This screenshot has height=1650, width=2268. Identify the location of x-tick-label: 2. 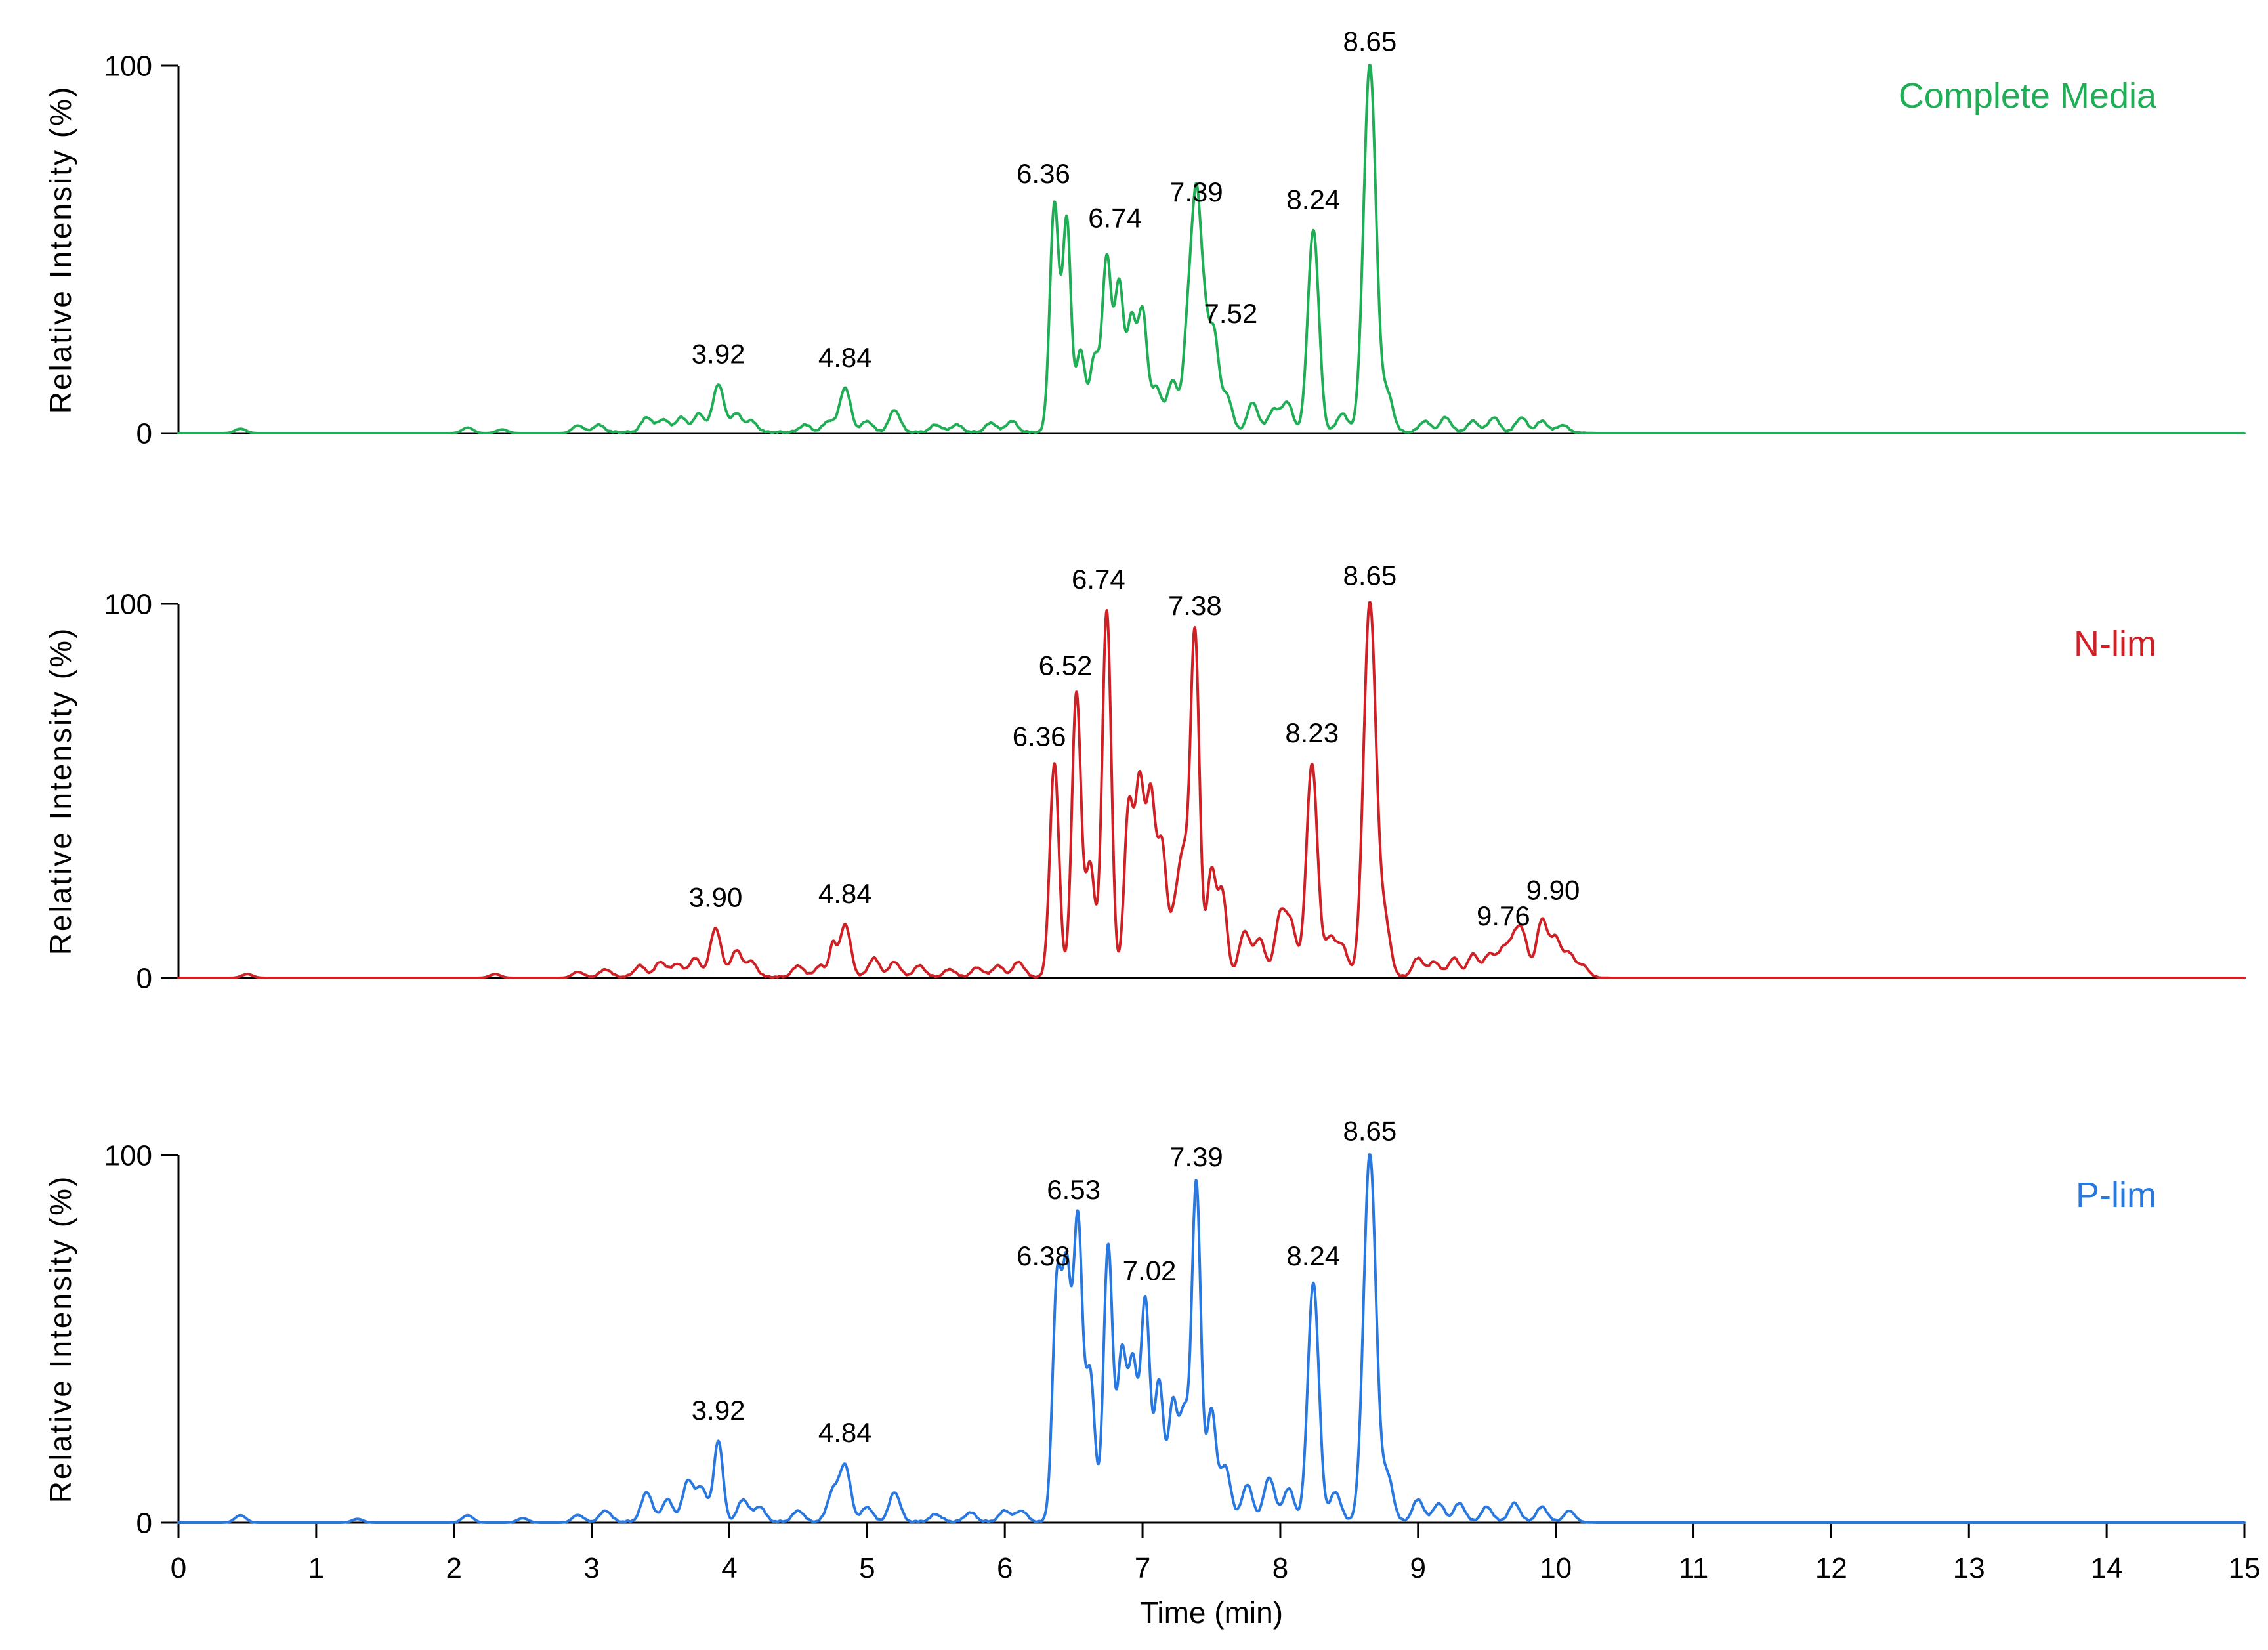
(453, 1568).